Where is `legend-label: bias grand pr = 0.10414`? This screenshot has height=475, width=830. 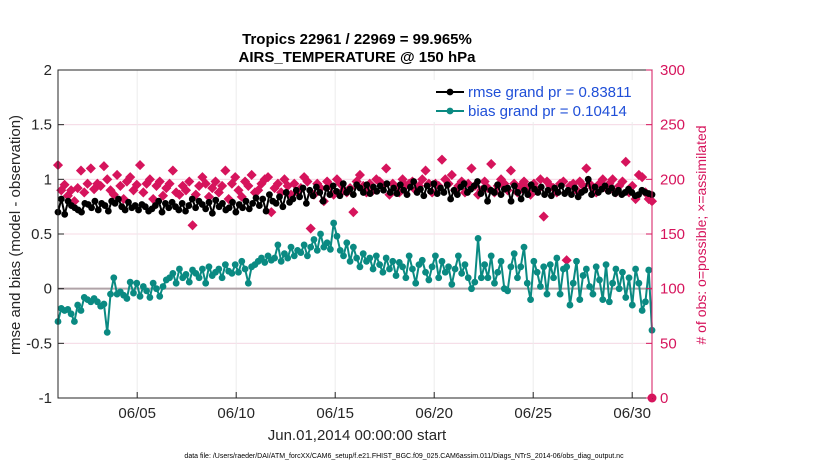
legend-label: bias grand pr = 0.10414 is located at coordinates (547, 111).